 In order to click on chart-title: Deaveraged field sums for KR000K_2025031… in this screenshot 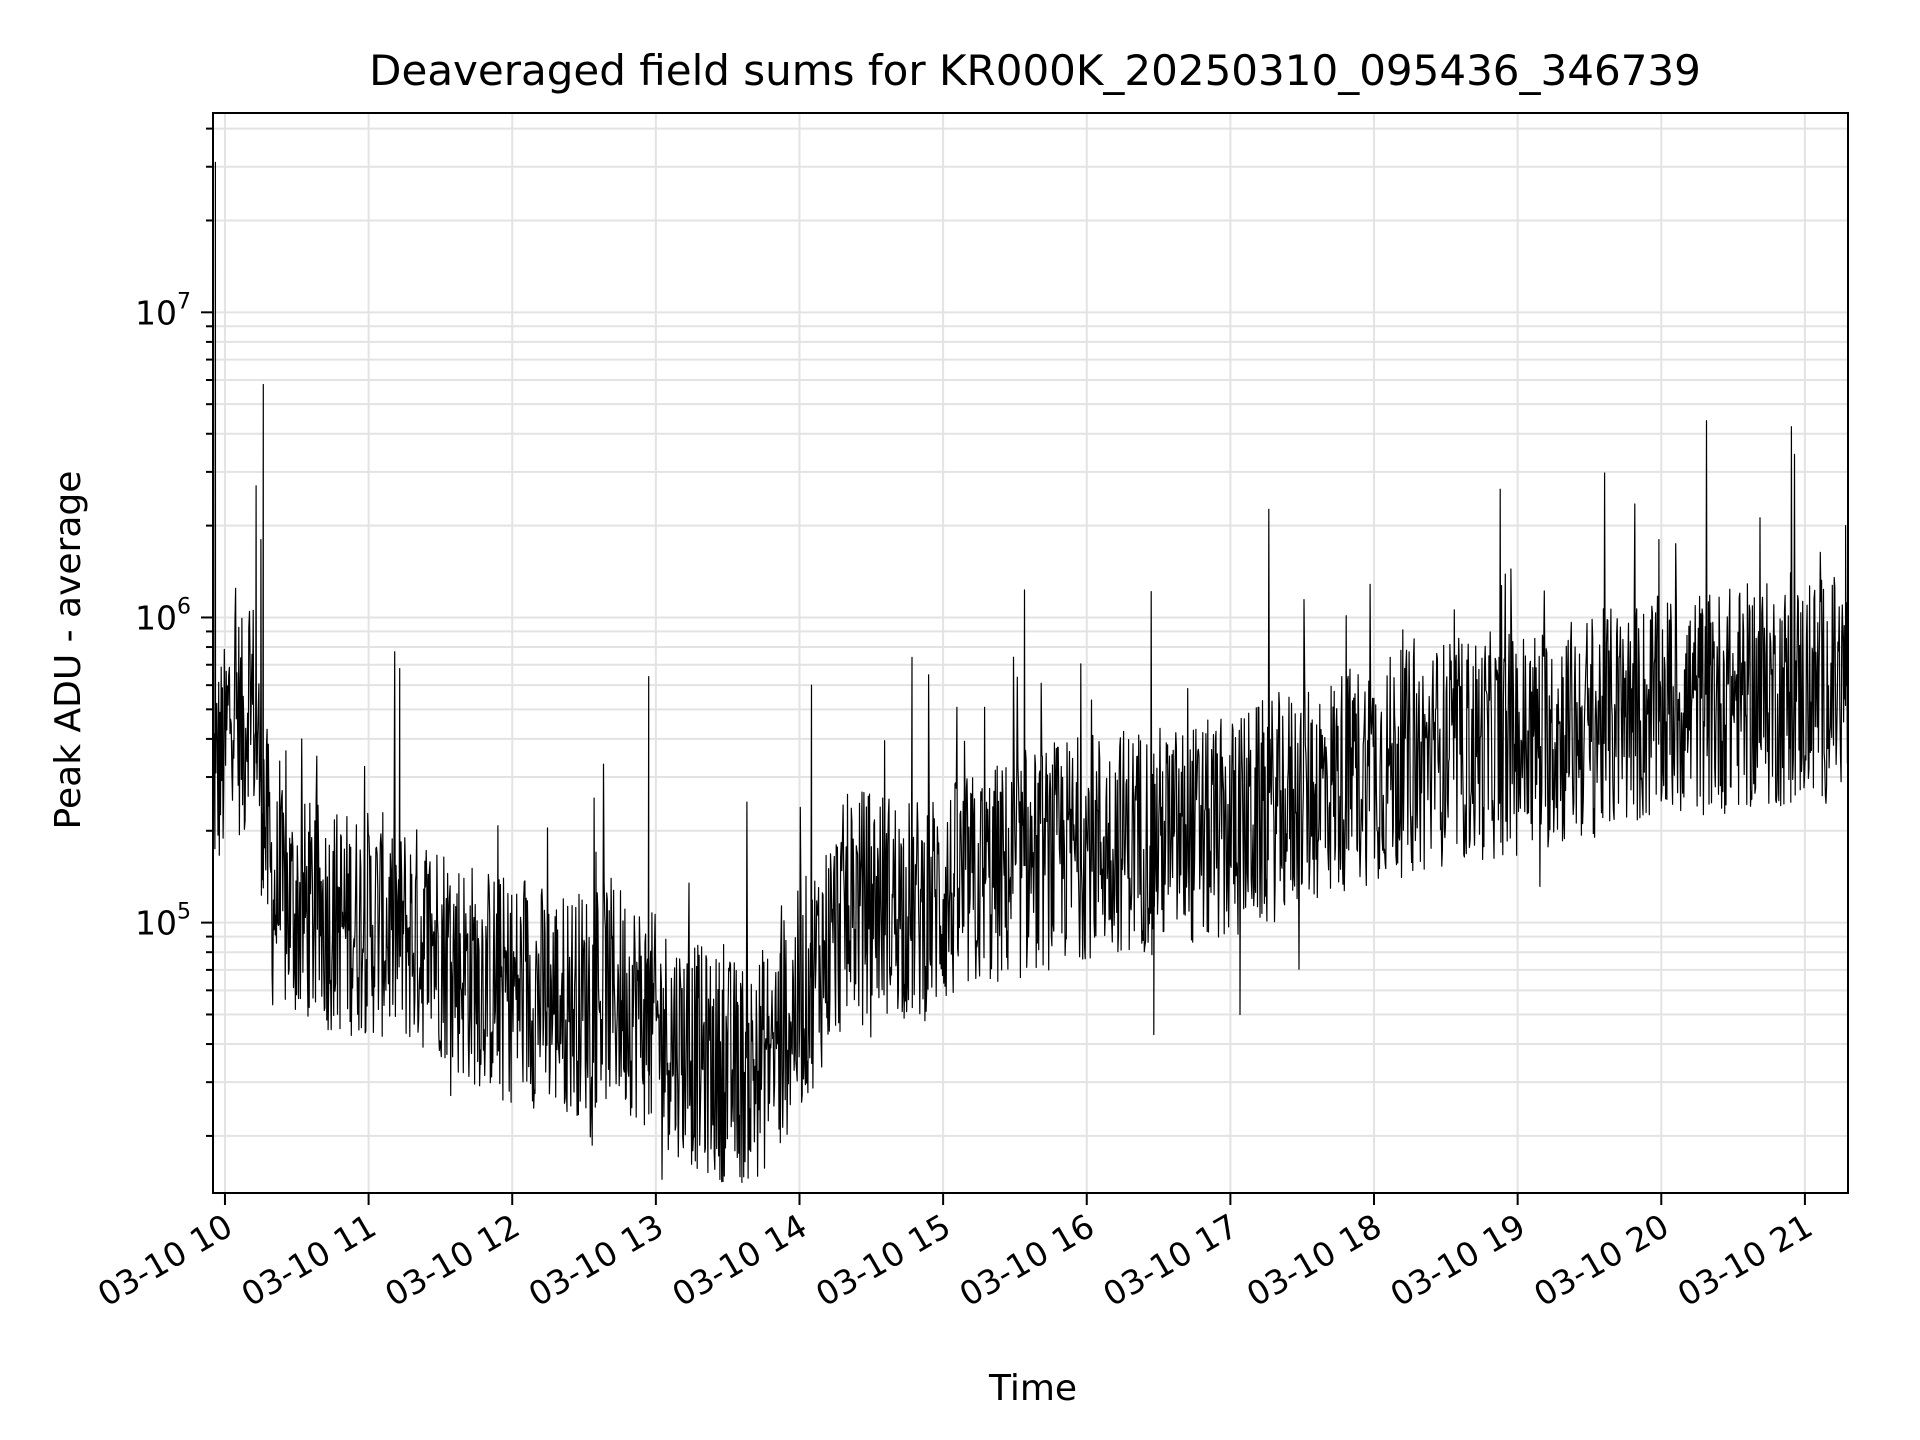, I will do `click(1035, 70)`.